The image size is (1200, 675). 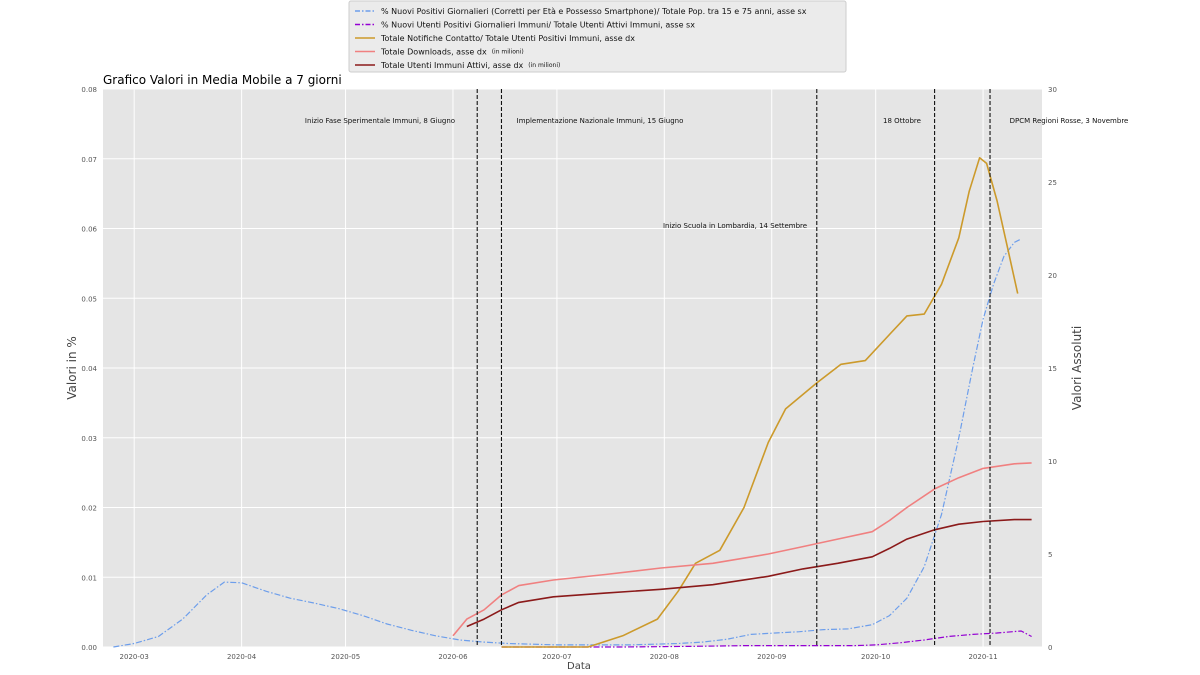 What do you see at coordinates (89, 509) in the screenshot?
I see `y-tick-left: 0.02` at bounding box center [89, 509].